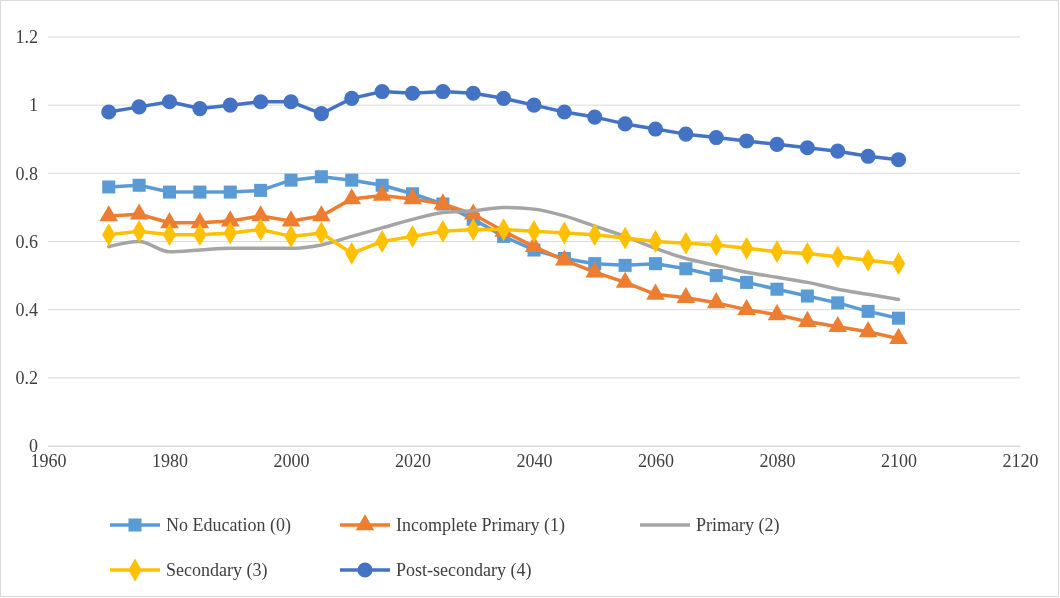  What do you see at coordinates (291, 460) in the screenshot?
I see `x-tick-label: 2000` at bounding box center [291, 460].